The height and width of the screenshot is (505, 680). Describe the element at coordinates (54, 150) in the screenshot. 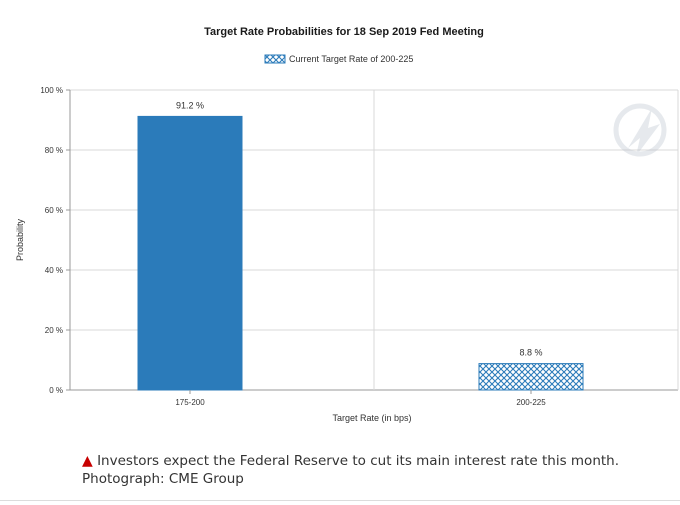

I see `y-tick-label: 80 %` at that location.